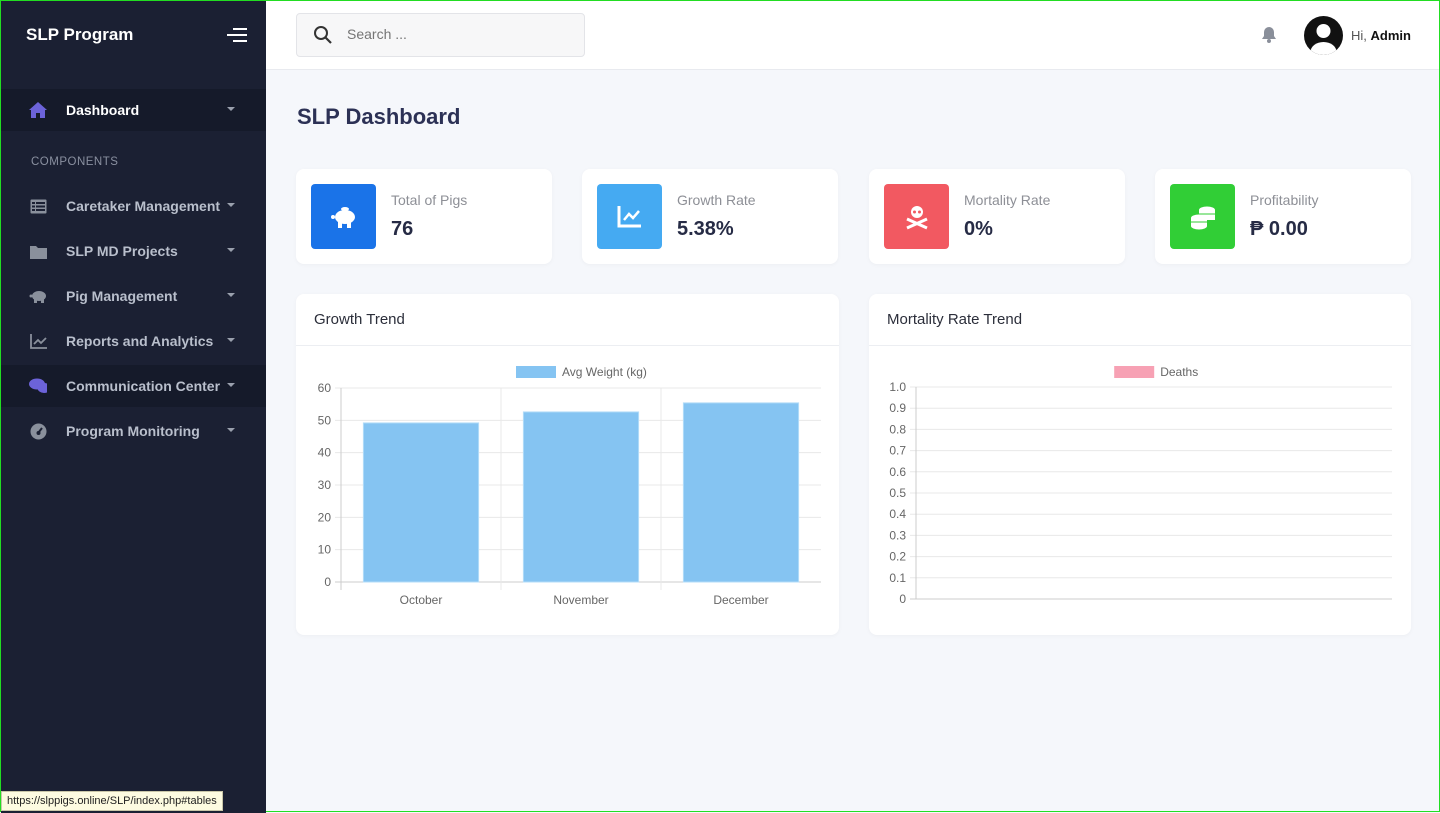 The height and width of the screenshot is (813, 1440). I want to click on sidebar-item-caretaker: Caretaker Management, so click(133, 206).